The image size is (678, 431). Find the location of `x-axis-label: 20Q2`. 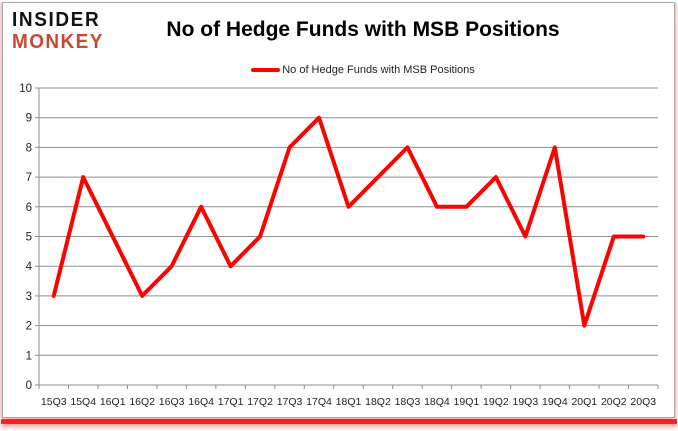

x-axis-label: 20Q2 is located at coordinates (614, 402).